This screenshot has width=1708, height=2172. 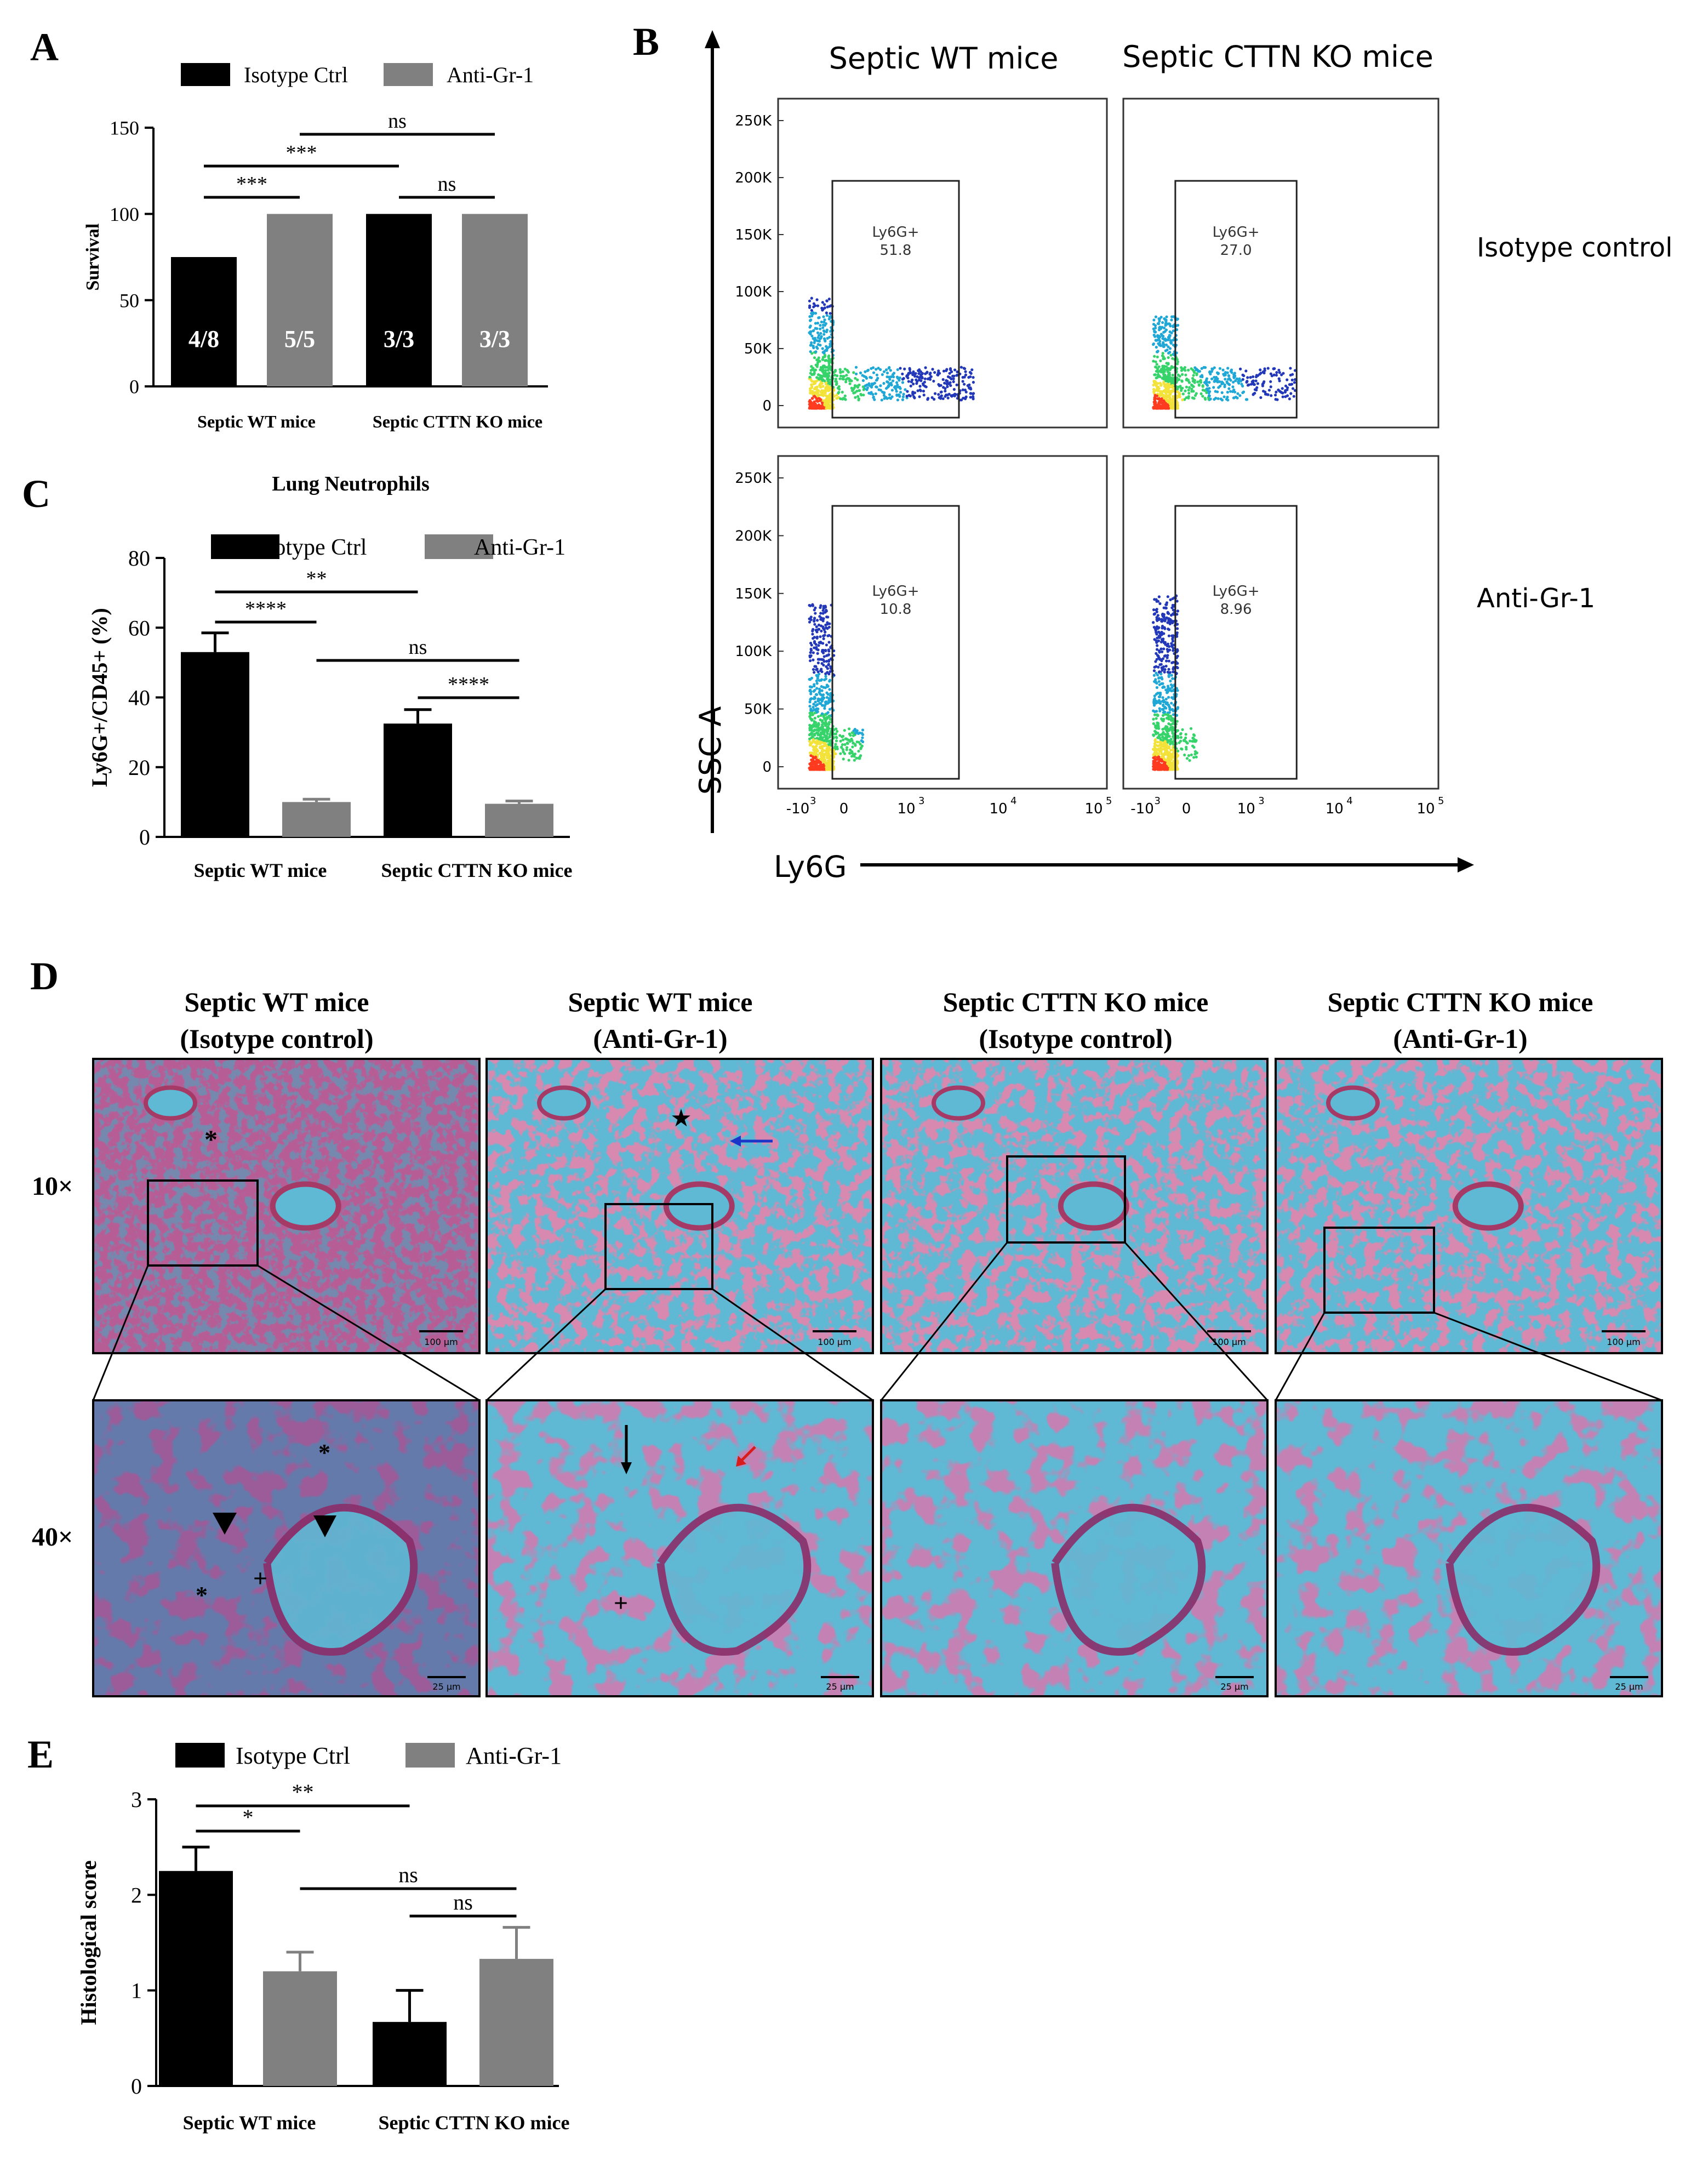 What do you see at coordinates (125, 128) in the screenshot?
I see `y-tick-label: 150` at bounding box center [125, 128].